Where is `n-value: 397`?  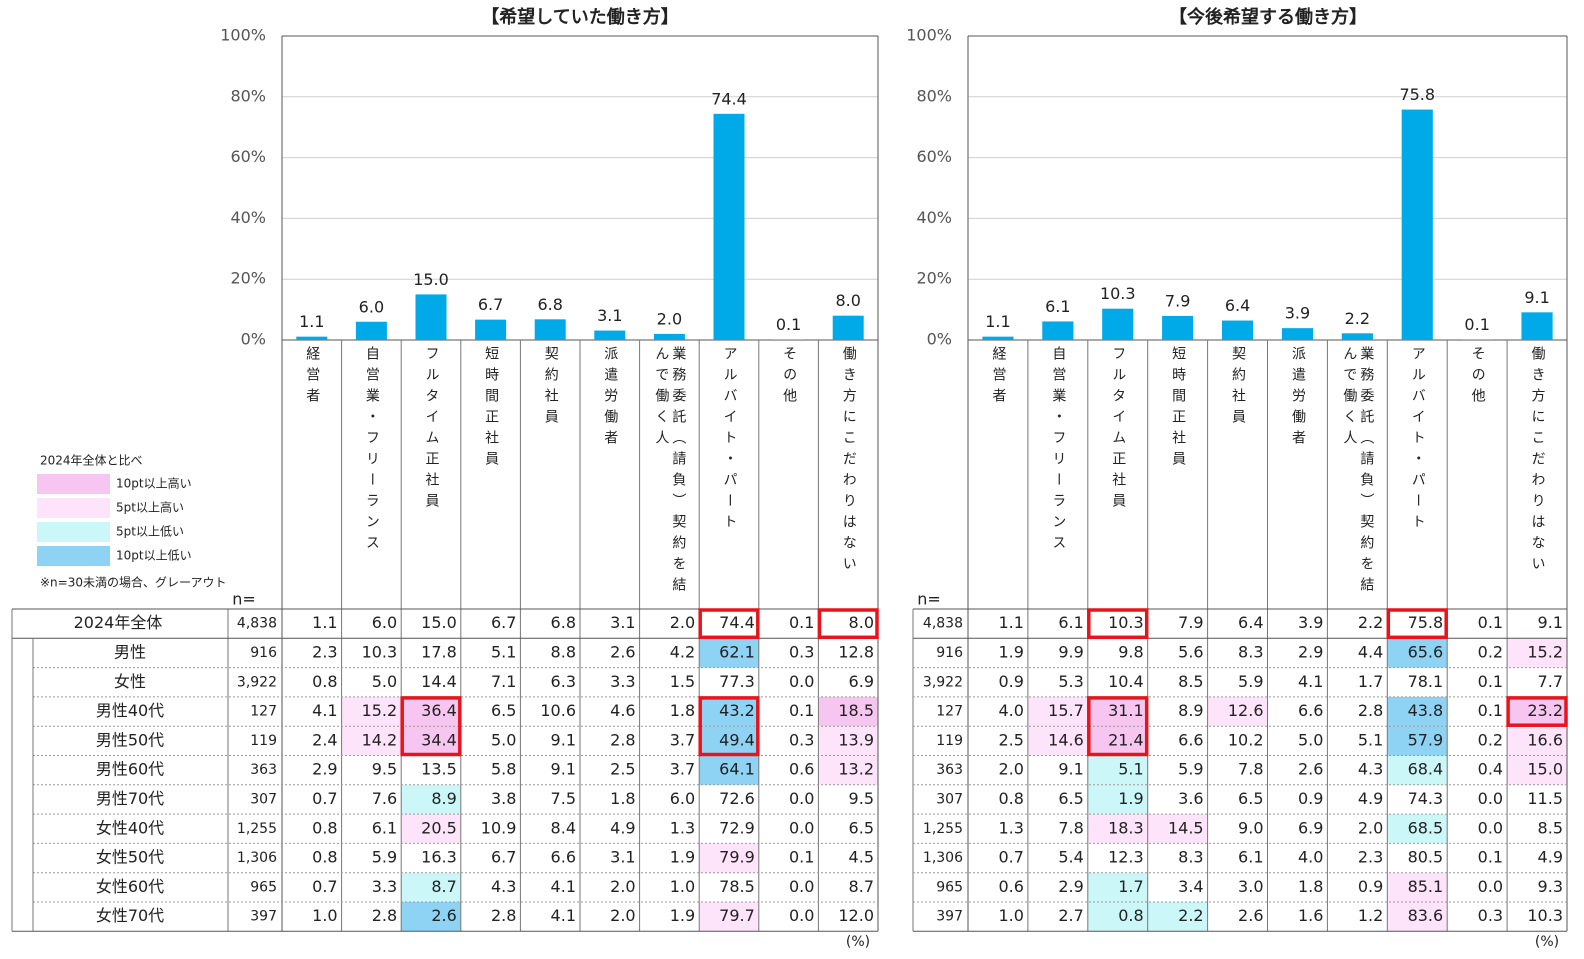 n-value: 397 is located at coordinates (949, 917).